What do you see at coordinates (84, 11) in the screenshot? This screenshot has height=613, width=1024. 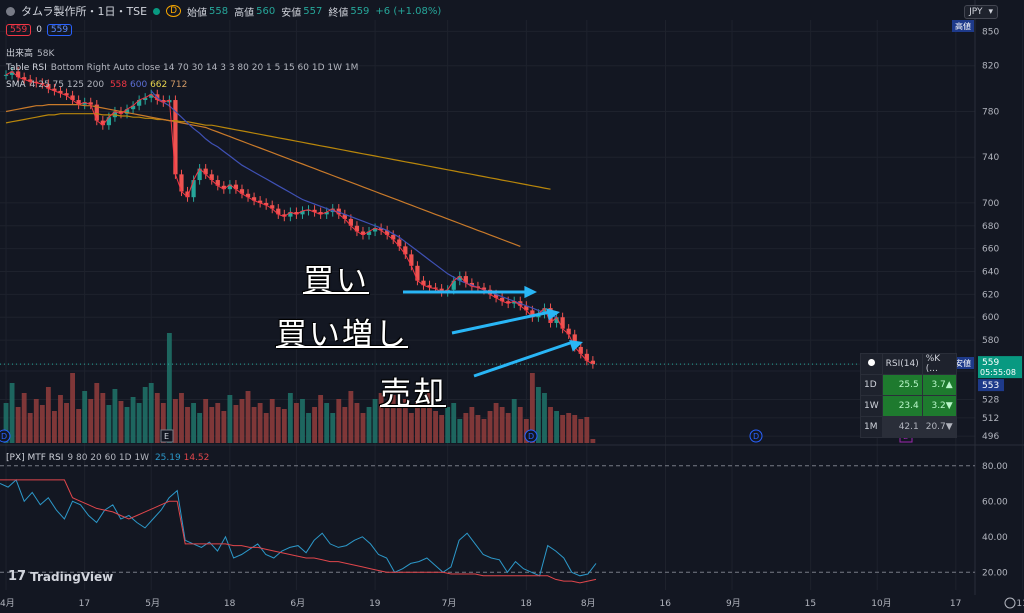 I see `symbol-title: タムラ製作所・1日・TSE` at bounding box center [84, 11].